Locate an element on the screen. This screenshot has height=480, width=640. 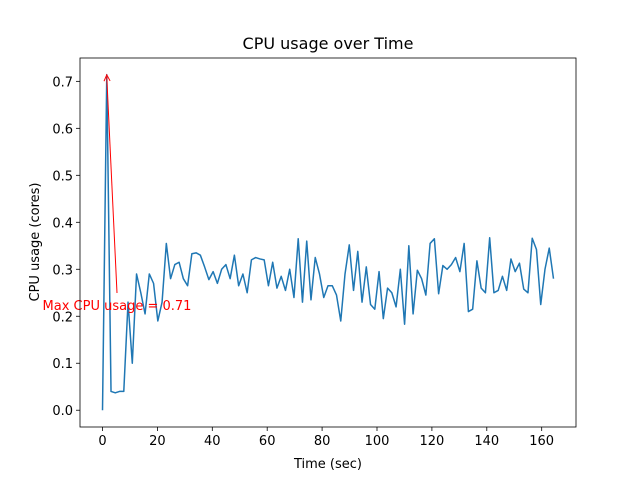
chart-title: CPU usage over Time is located at coordinates (328, 43).